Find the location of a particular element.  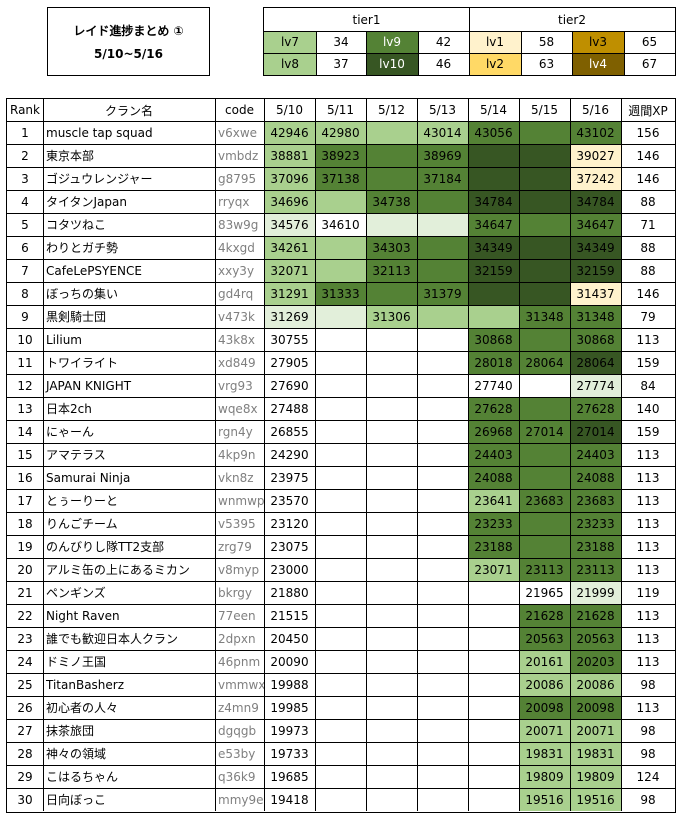

tier-value-lv10: 46 is located at coordinates (443, 64).